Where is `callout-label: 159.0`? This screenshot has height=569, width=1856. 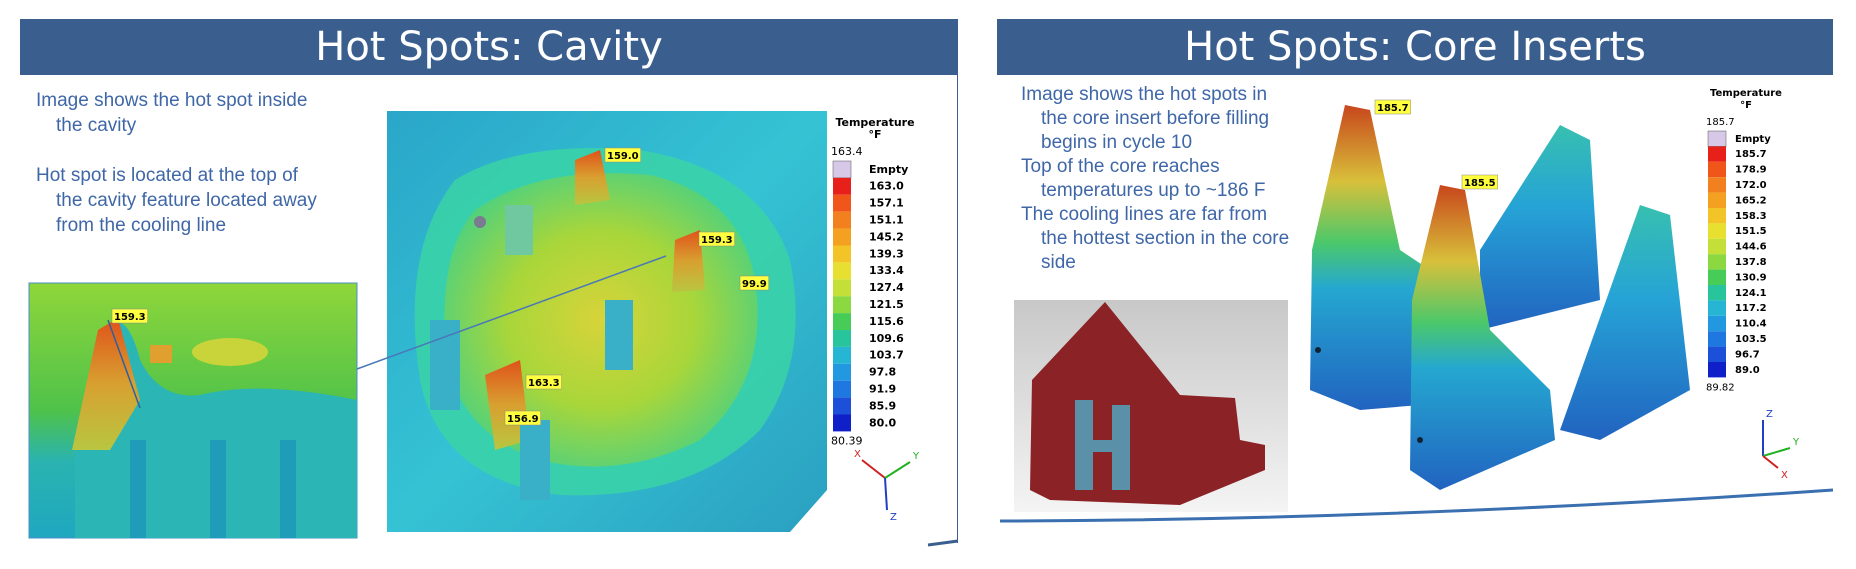
callout-label: 159.0 is located at coordinates (623, 156).